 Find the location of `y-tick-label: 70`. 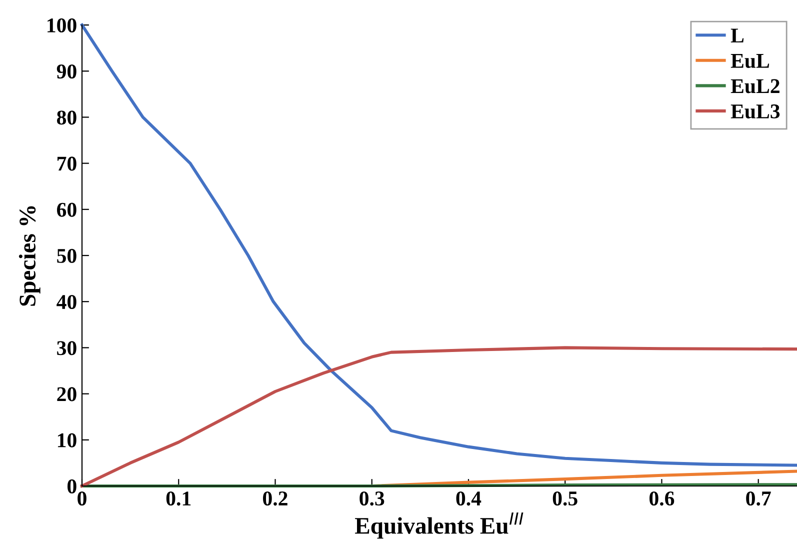

y-tick-label: 70 is located at coordinates (66, 163).